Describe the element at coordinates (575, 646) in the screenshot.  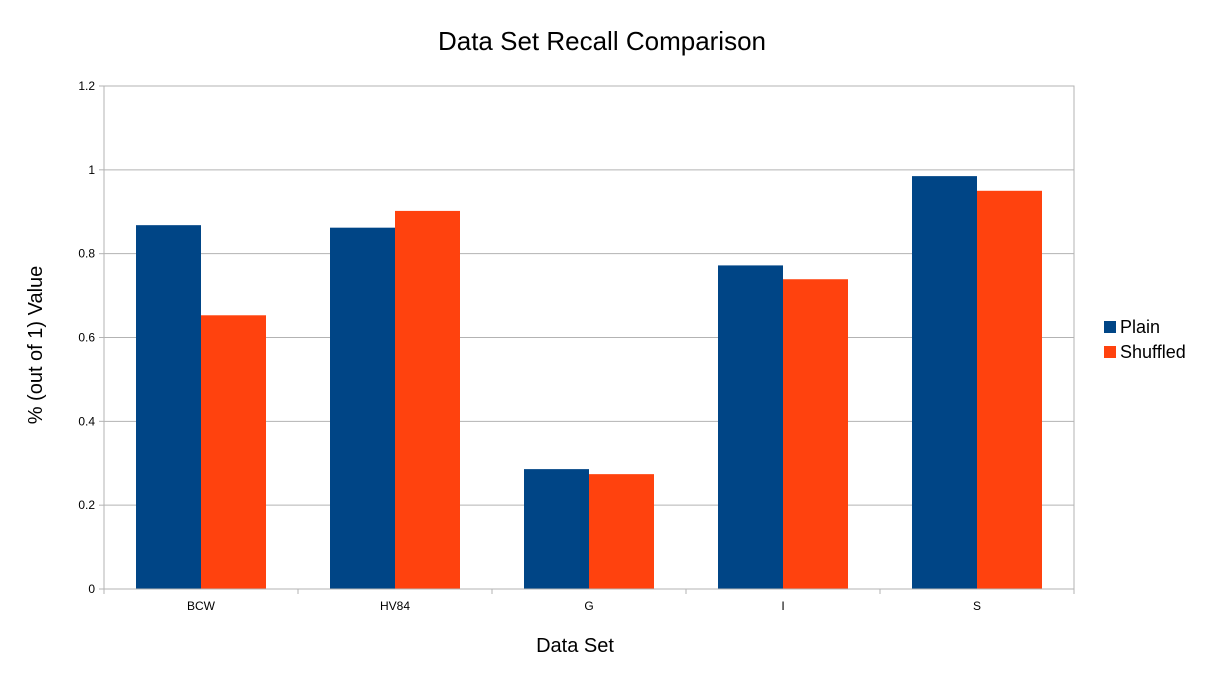
I see `x-axis-title: Data Set` at that location.